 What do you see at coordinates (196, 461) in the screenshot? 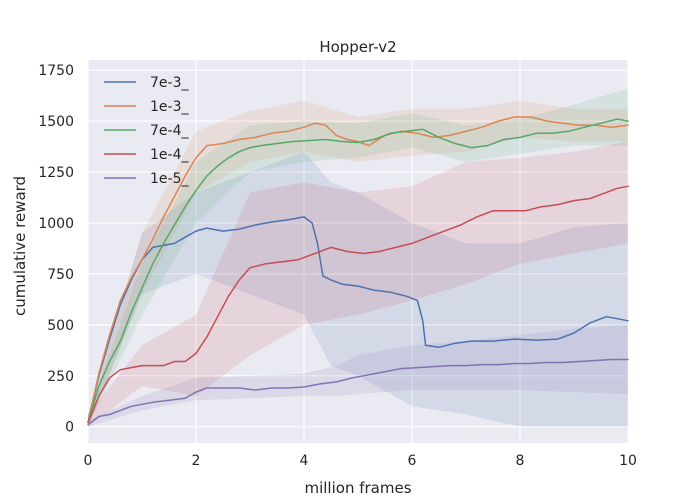
I see `x-tick-label: 2` at bounding box center [196, 461].